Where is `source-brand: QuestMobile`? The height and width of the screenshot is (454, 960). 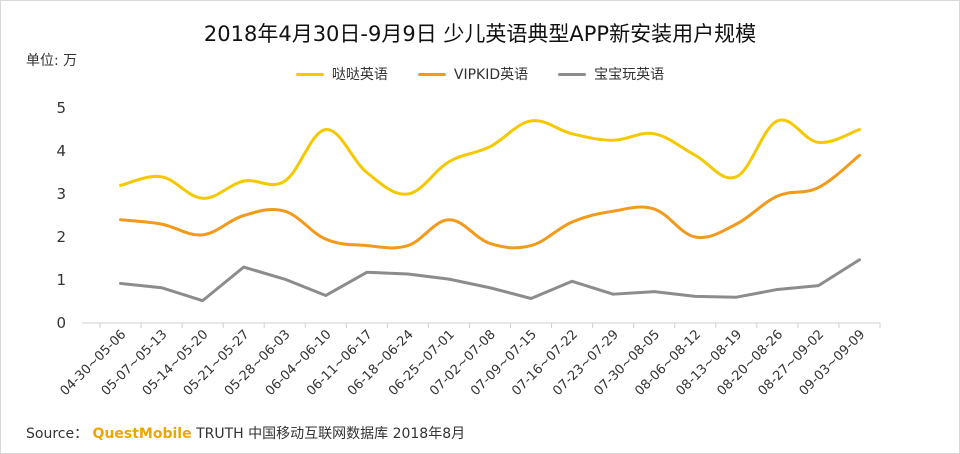
source-brand: QuestMobile is located at coordinates (142, 434).